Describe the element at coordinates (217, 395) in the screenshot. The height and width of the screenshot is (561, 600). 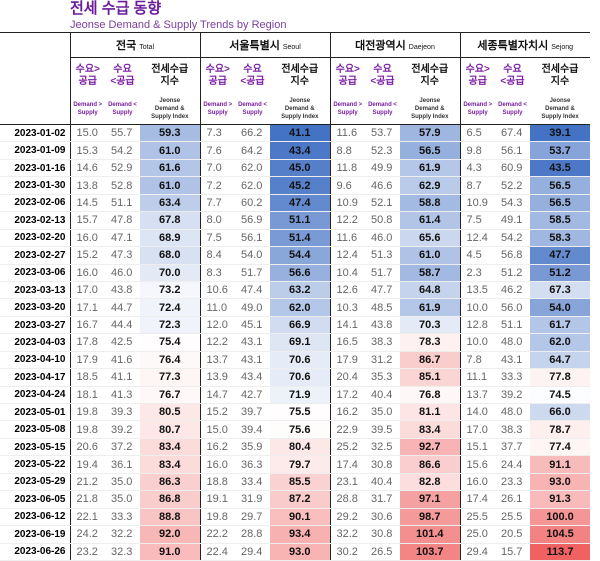
I see `demand-over-cell: 14.7` at that location.